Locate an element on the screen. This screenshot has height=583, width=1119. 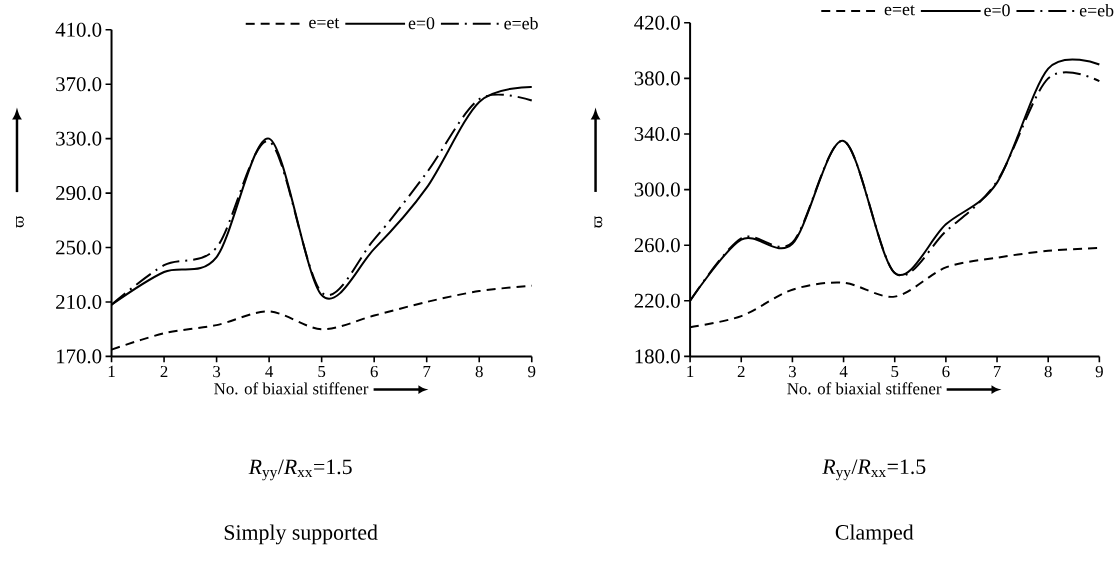
y-tick-label: 210.0 is located at coordinates (79, 301).